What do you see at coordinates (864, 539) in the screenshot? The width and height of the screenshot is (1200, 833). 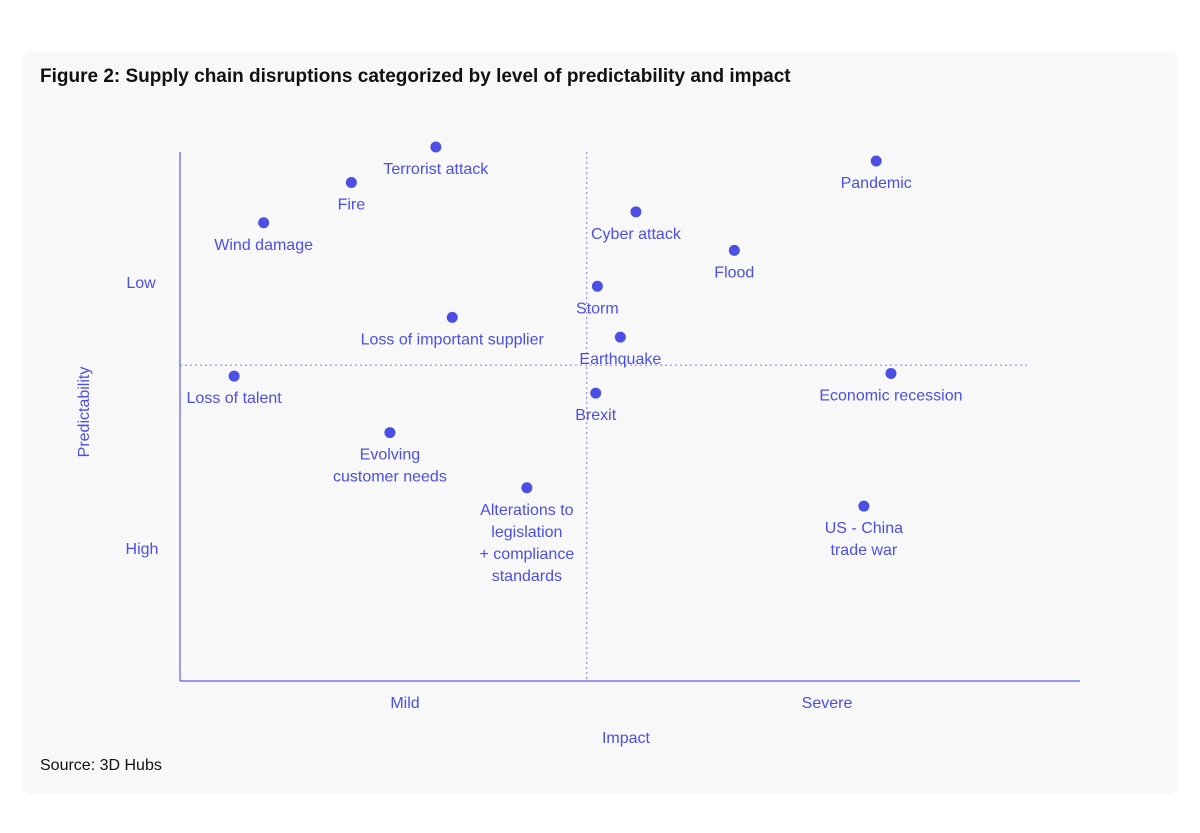 I see `data-point-label: US - China trade war` at bounding box center [864, 539].